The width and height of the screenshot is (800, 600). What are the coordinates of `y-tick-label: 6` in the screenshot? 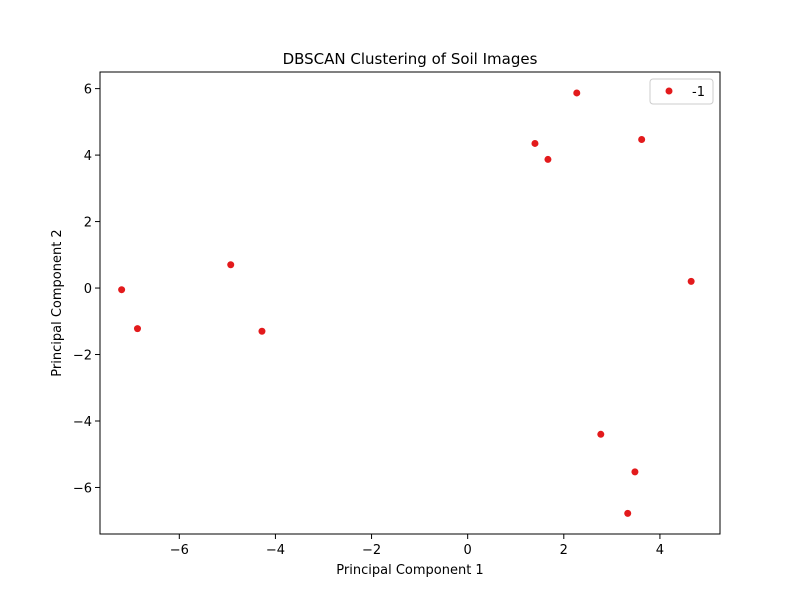 It's located at (88, 90).